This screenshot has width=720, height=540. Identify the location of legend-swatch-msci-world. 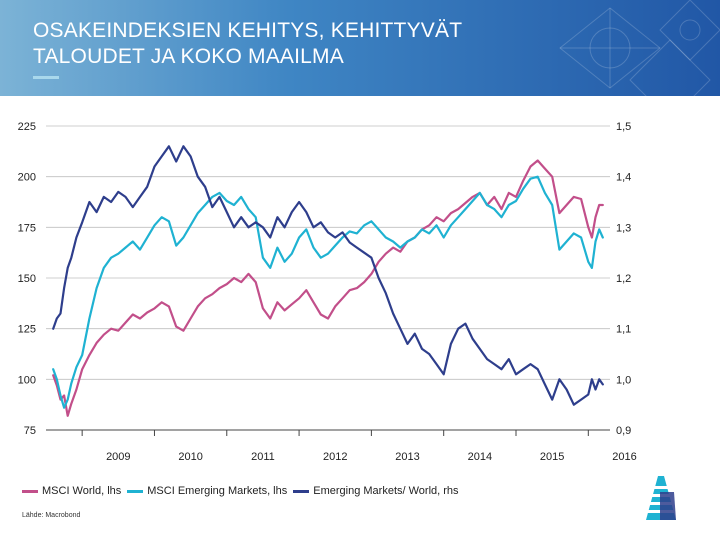
(30, 491).